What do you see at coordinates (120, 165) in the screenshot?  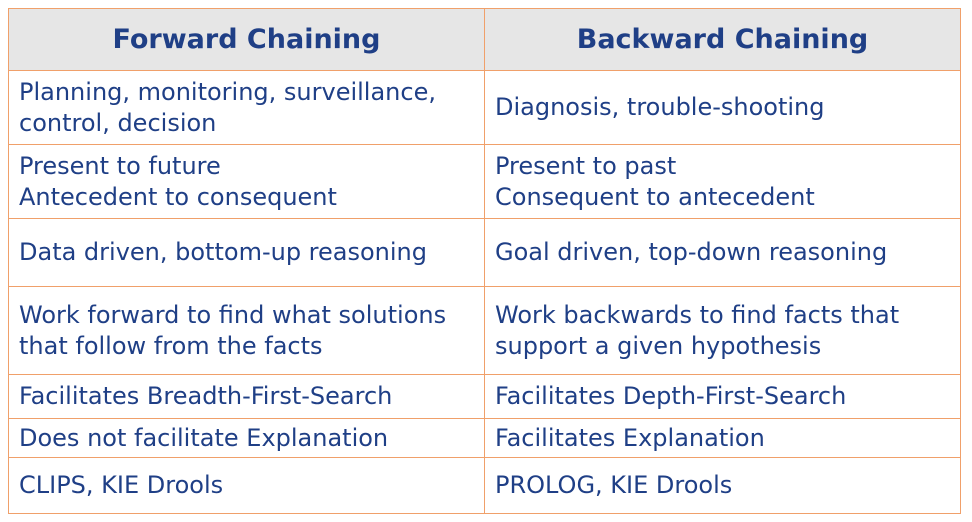 I see `cell-line: Present to future` at bounding box center [120, 165].